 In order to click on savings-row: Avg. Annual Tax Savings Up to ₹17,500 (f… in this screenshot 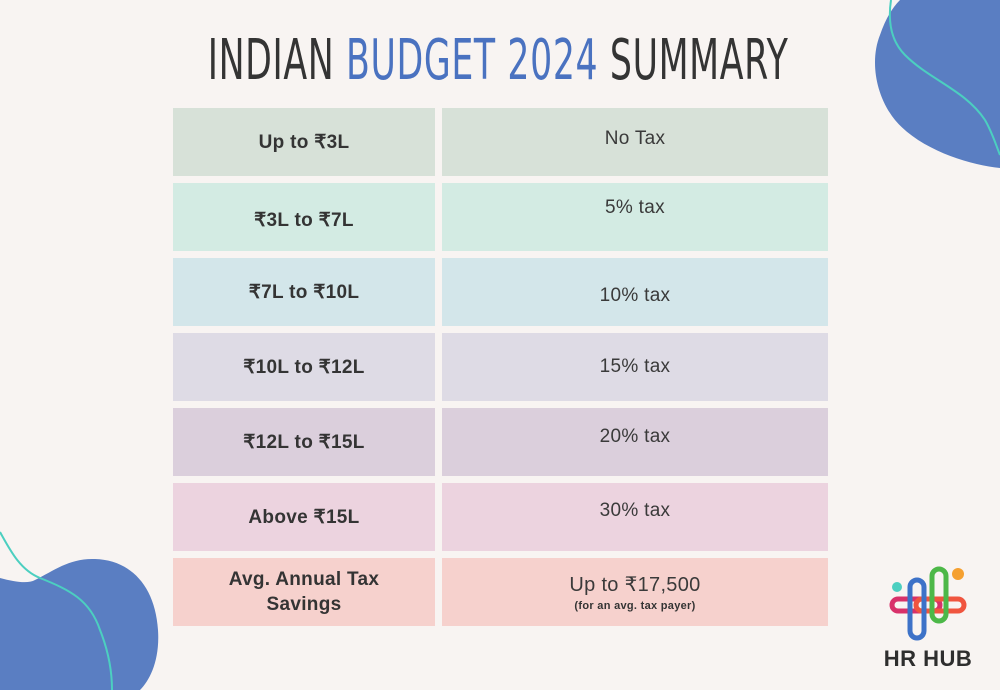, I will do `click(500, 592)`.